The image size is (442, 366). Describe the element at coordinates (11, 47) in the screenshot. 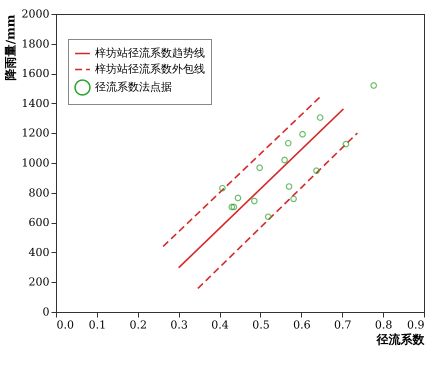

I see `y-axis-title: 降雨量/mm` at that location.